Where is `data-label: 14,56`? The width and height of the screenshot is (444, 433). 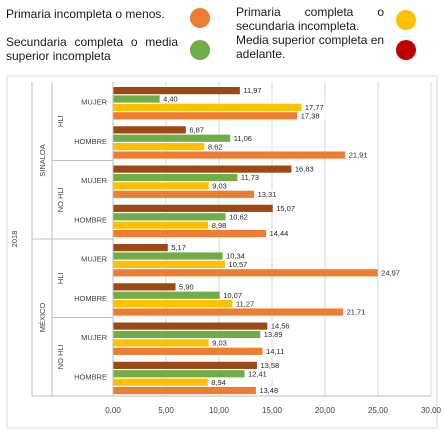 data-label: 14,56 is located at coordinates (280, 326).